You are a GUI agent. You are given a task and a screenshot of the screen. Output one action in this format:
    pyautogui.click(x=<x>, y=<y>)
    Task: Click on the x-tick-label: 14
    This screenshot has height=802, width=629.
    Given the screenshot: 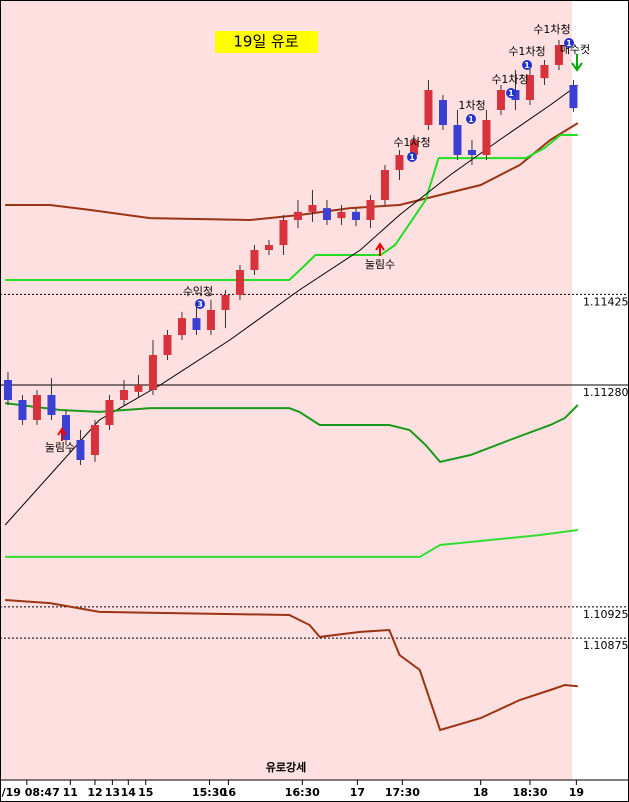 What is the action you would take?
    pyautogui.click(x=129, y=792)
    